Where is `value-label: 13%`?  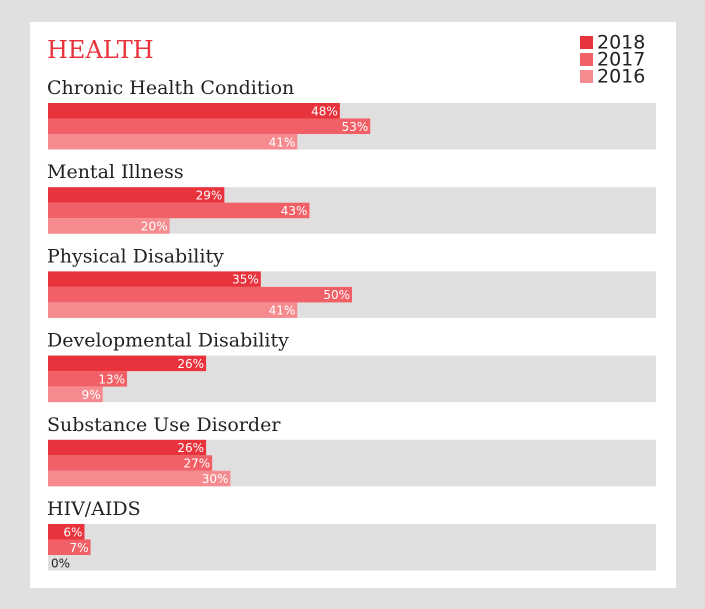 value-label: 13% is located at coordinates (111, 379).